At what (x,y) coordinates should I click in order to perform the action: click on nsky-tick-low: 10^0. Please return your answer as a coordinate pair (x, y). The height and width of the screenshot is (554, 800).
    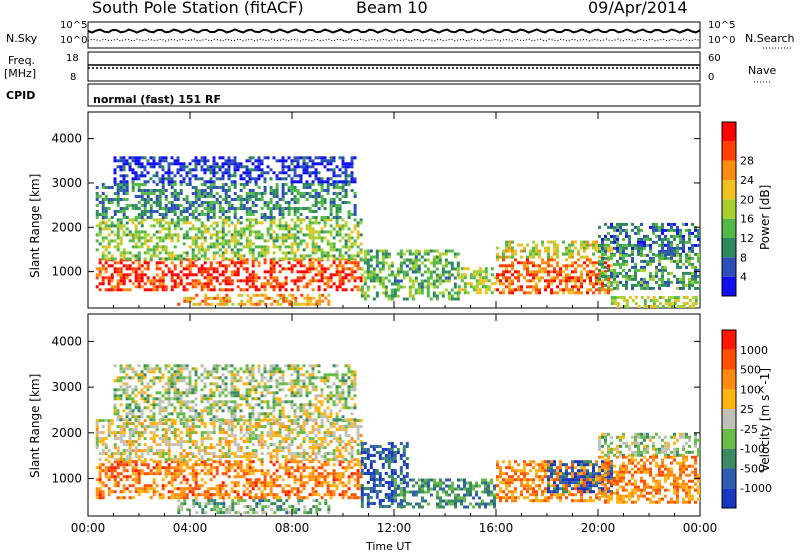
    Looking at the image, I should click on (74, 40).